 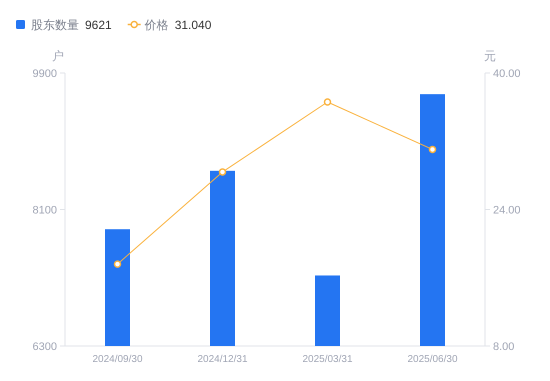 What do you see at coordinates (44, 347) in the screenshot?
I see `y-tick-label: 6300` at bounding box center [44, 347].